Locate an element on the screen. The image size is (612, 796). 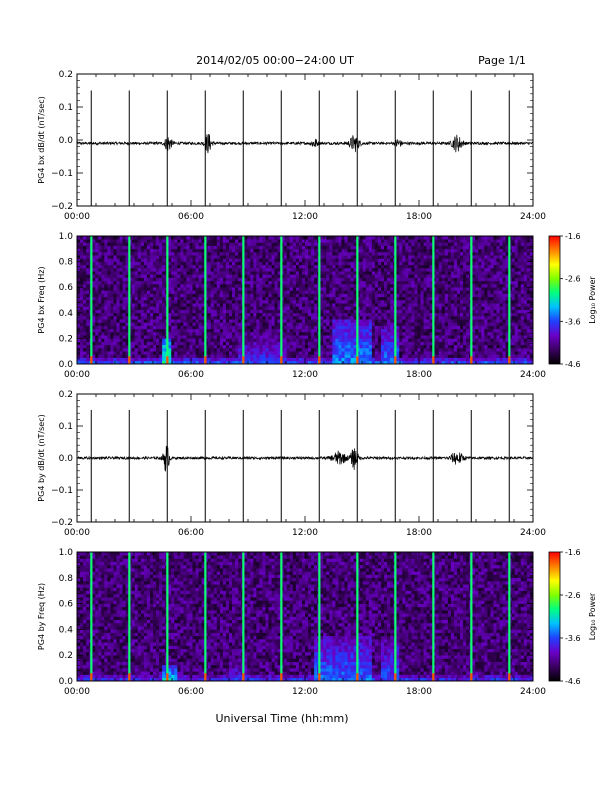
x-tick-label: 24:00 is located at coordinates (533, 217).